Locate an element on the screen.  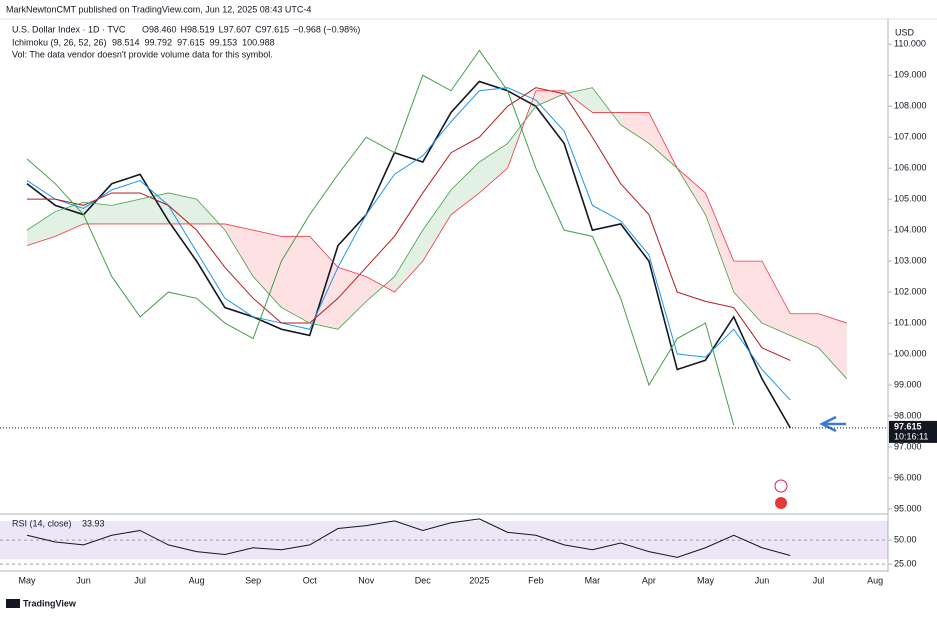
countdown: 10:16:11 is located at coordinates (911, 436).